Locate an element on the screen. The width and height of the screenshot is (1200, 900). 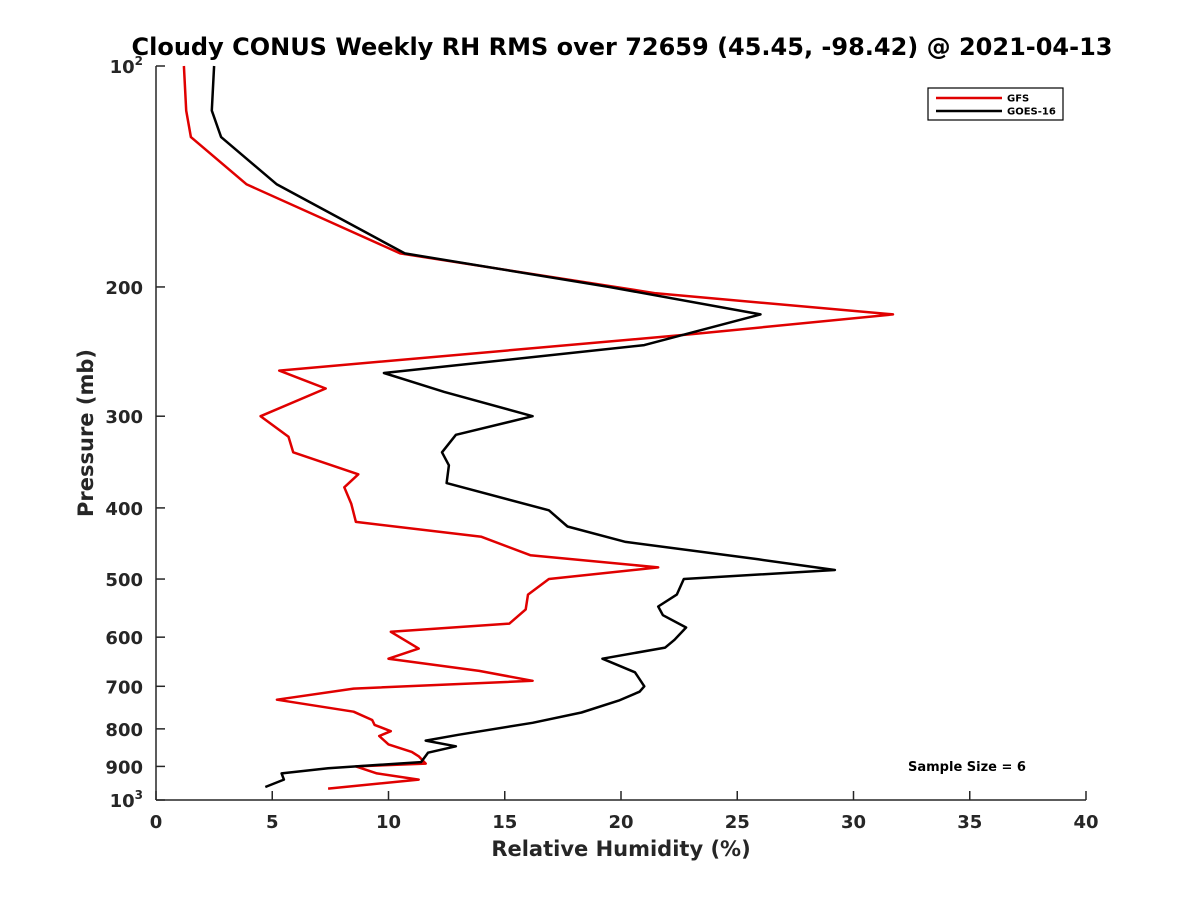
x-tick-label: 40 is located at coordinates (1085, 822).